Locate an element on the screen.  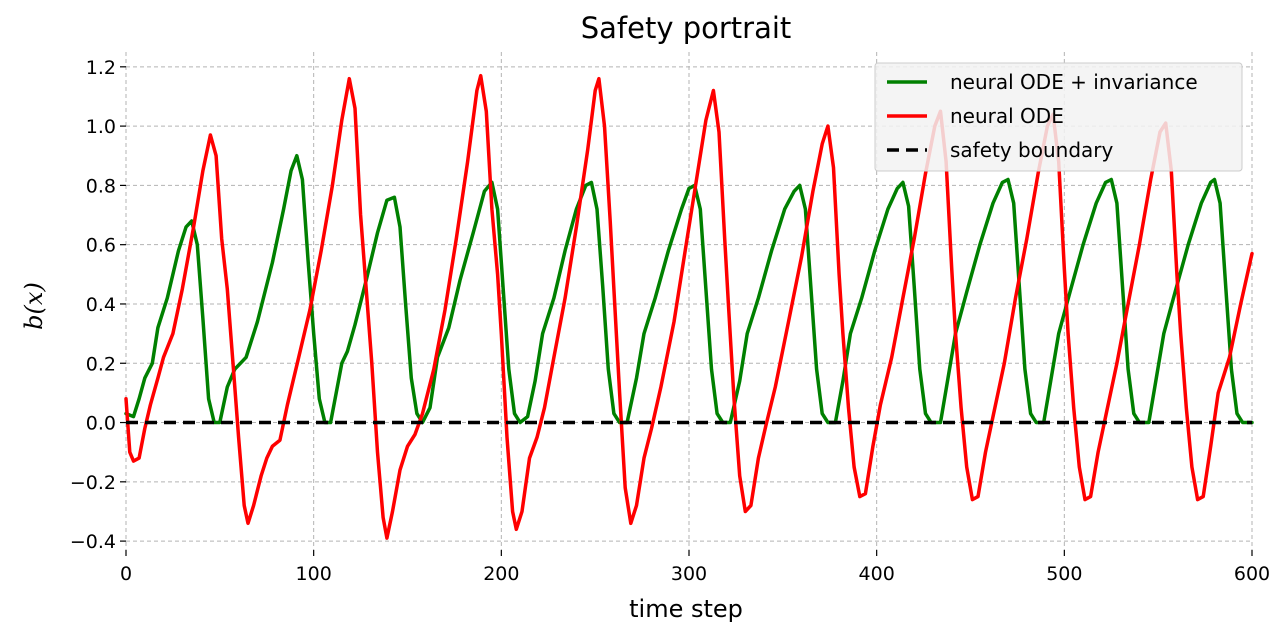
y-tick-label: 0.4 is located at coordinates (101, 305).